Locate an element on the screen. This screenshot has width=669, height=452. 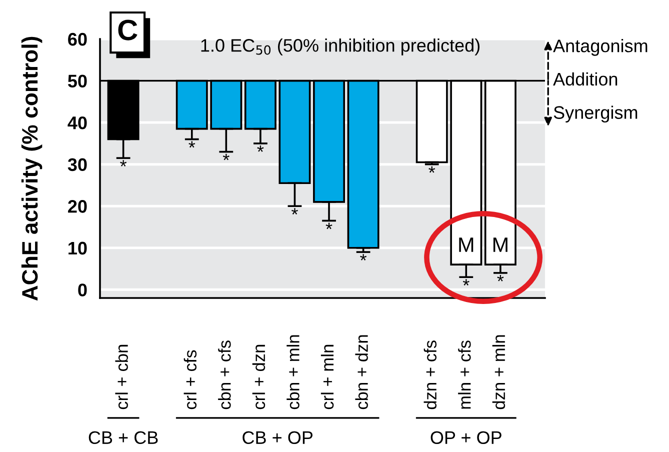
y-tick-label: 10 is located at coordinates (77, 248).